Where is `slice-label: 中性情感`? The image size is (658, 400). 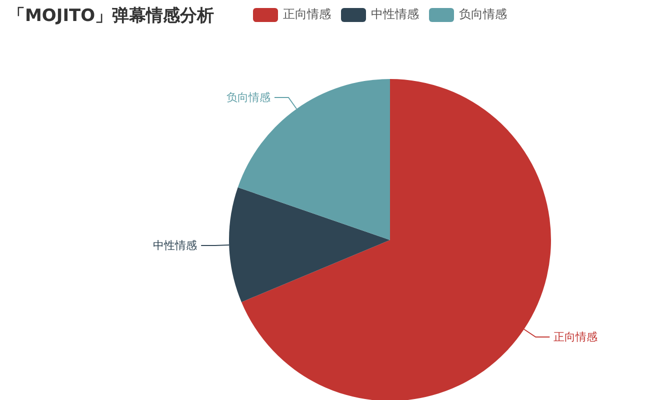 slice-label: 中性情感 is located at coordinates (175, 245).